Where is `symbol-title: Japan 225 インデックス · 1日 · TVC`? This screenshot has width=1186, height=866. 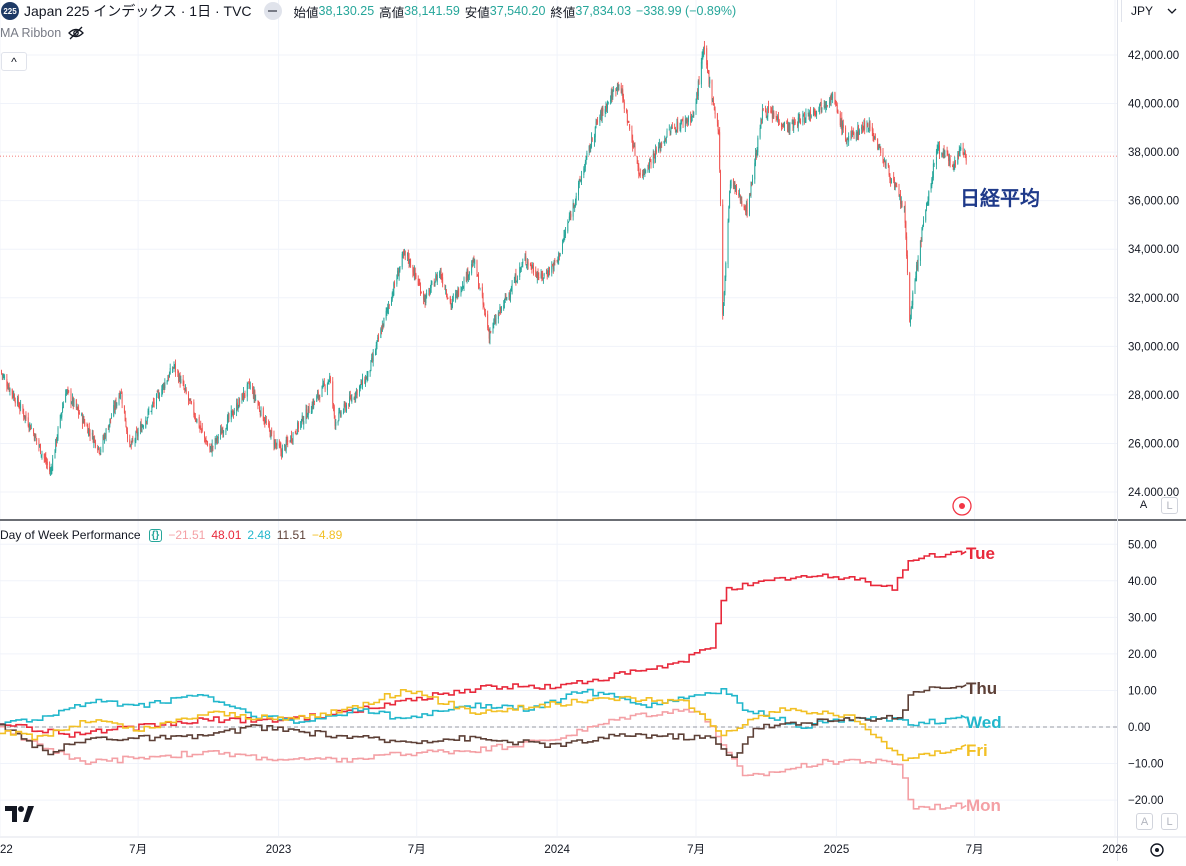 symbol-title: Japan 225 インデックス · 1日 · TVC is located at coordinates (138, 11).